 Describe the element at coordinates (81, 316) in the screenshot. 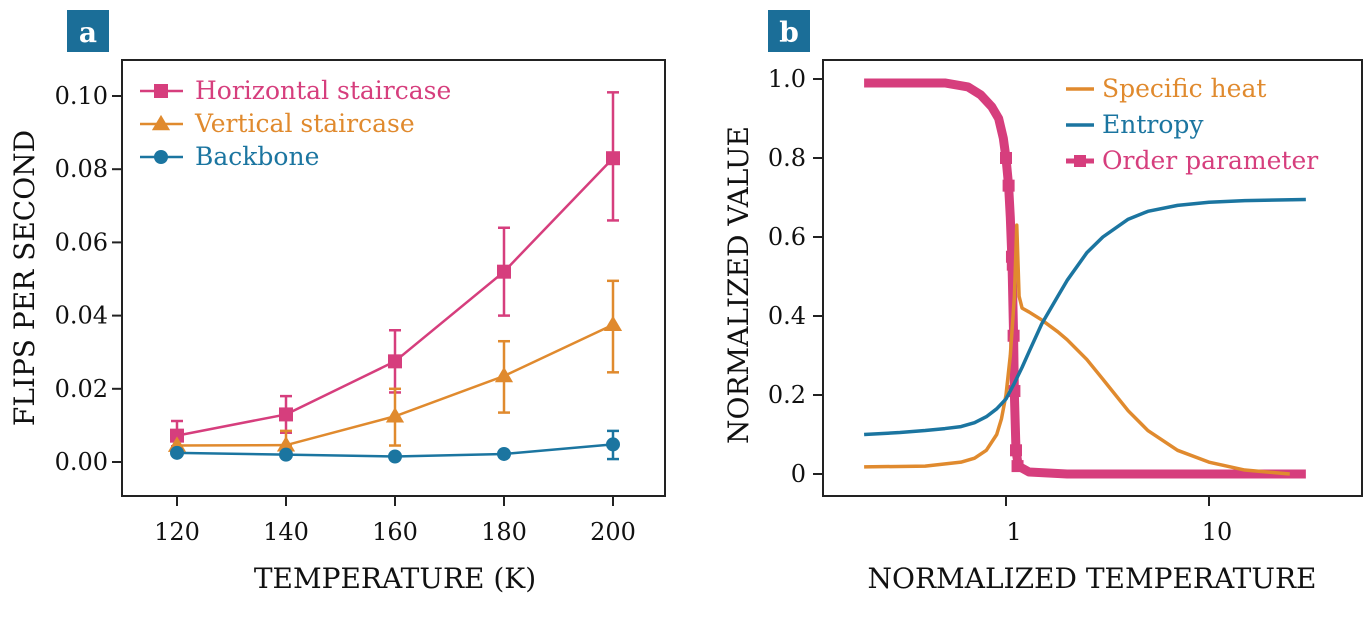

I see `y-tick-label: 0.04` at that location.